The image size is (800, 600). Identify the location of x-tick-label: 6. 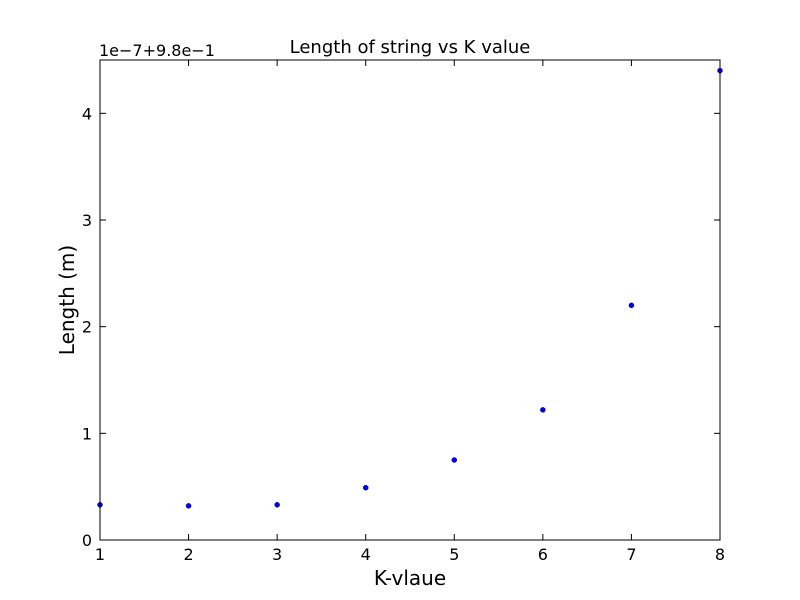
(543, 554).